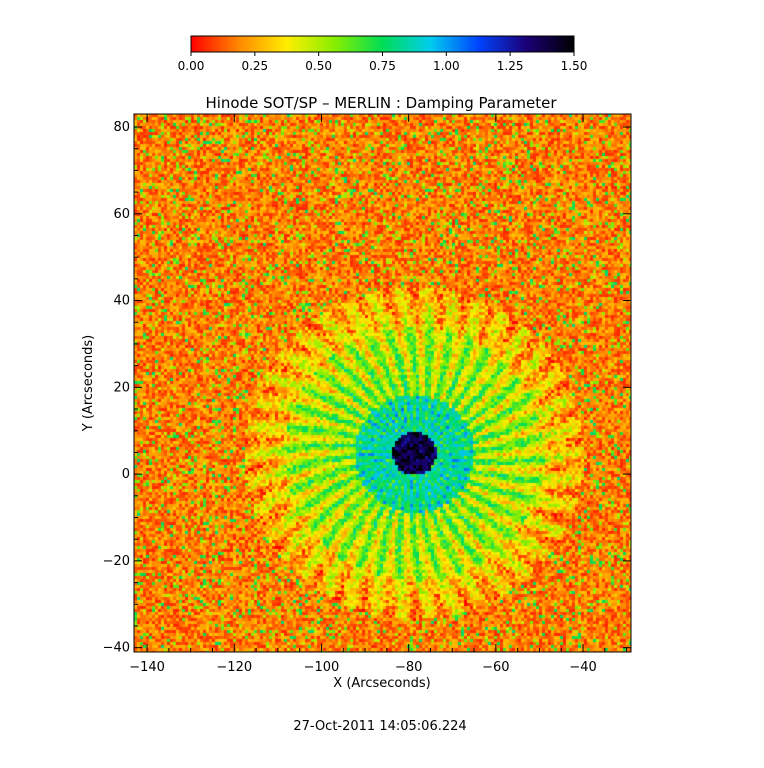 This screenshot has height=768, width=764. Describe the element at coordinates (147, 667) in the screenshot. I see `x-tick-label: −140` at that location.